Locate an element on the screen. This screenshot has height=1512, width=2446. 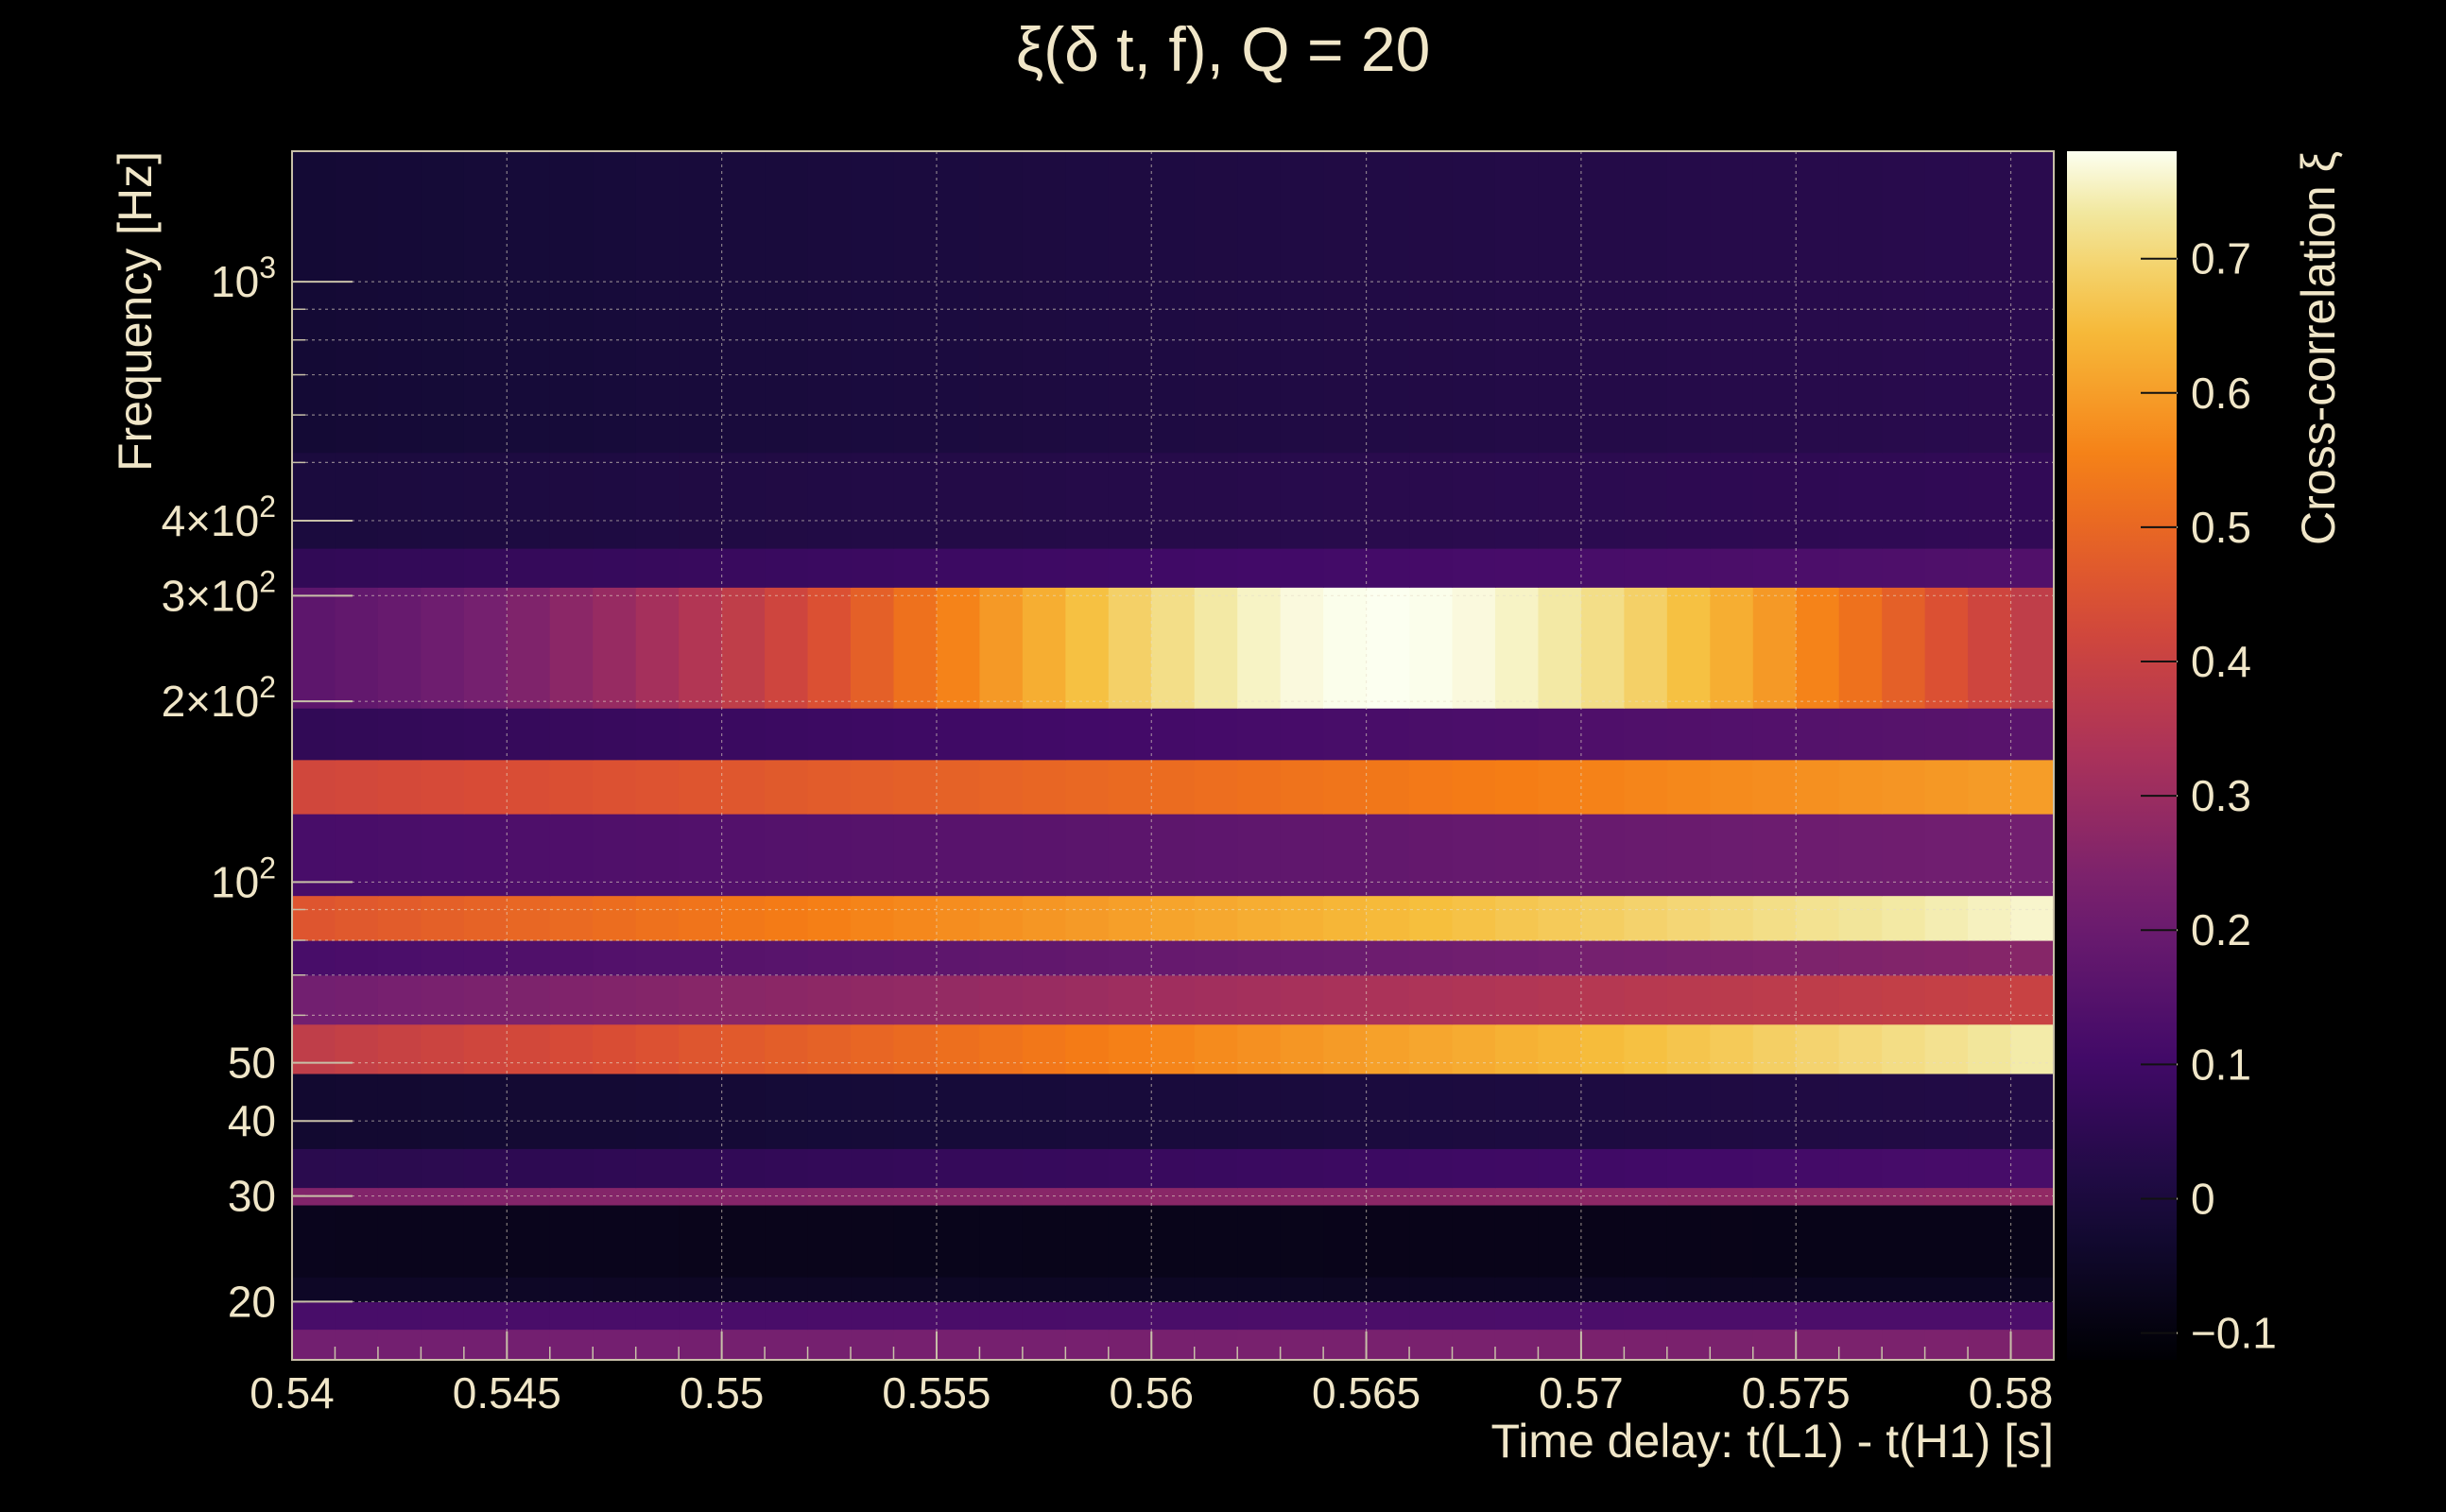
y-tick-label: 20 is located at coordinates (252, 1301).